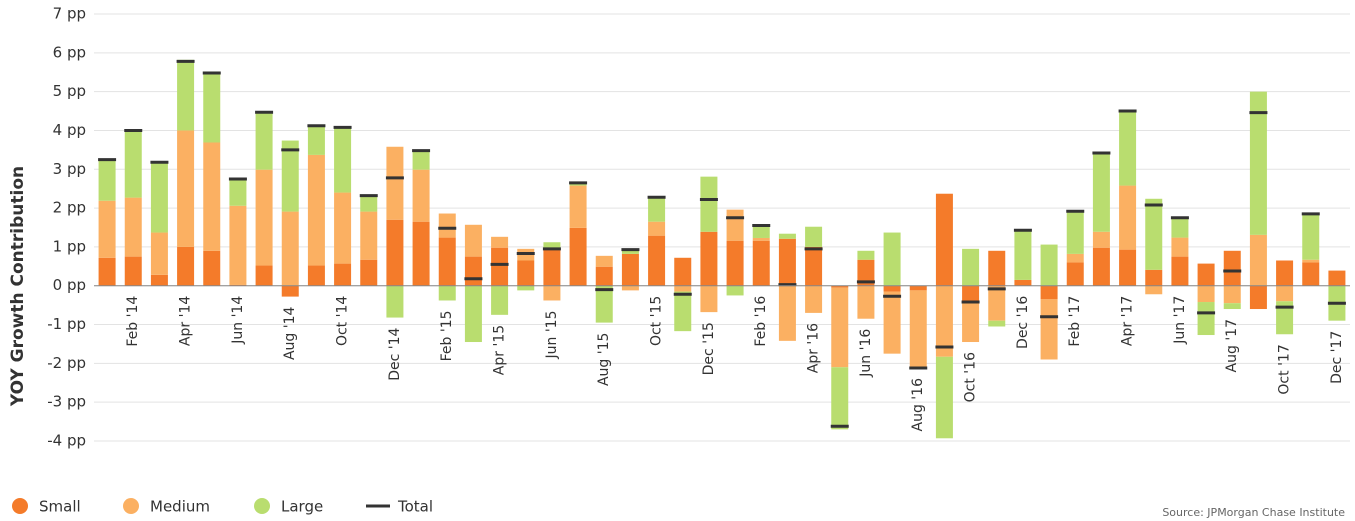 This screenshot has height=521, width=1355. Describe the element at coordinates (395, 353) in the screenshot. I see `x-tick-label: Dec '14` at that location.